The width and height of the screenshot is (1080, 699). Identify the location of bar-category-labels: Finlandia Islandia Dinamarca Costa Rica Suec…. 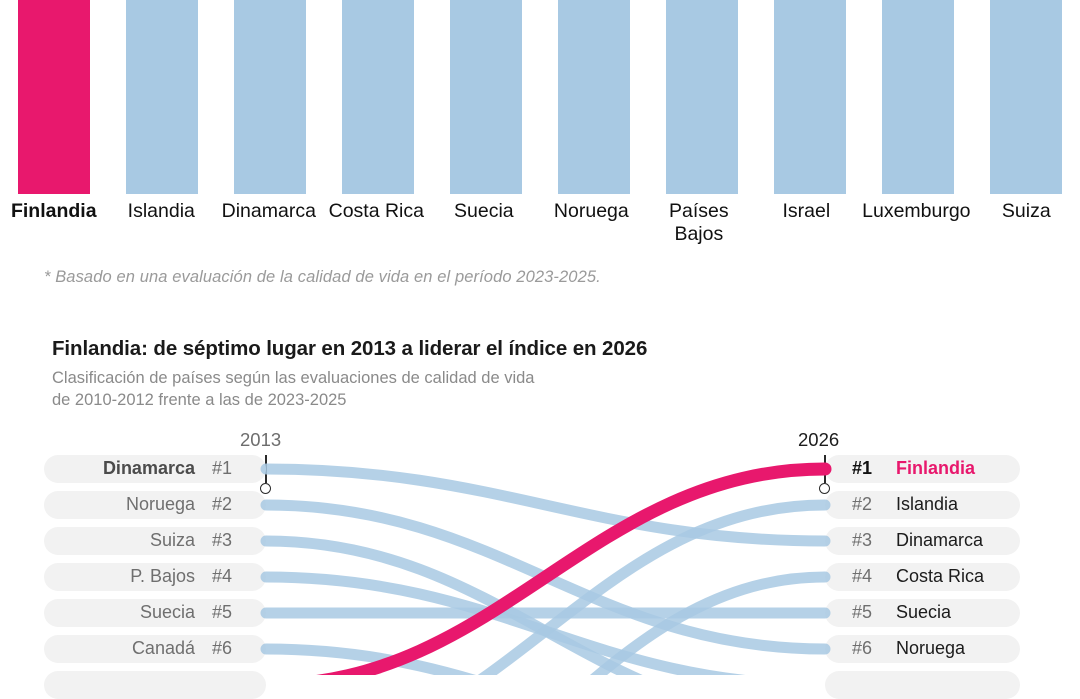
(540, 228).